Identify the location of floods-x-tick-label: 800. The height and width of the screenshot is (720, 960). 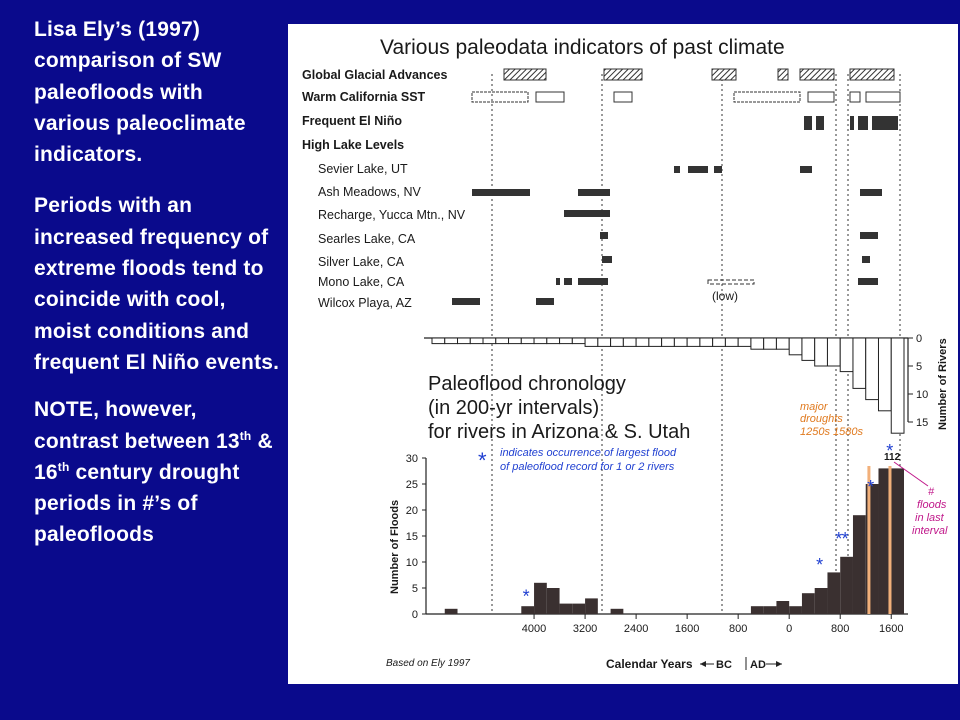
(738, 629).